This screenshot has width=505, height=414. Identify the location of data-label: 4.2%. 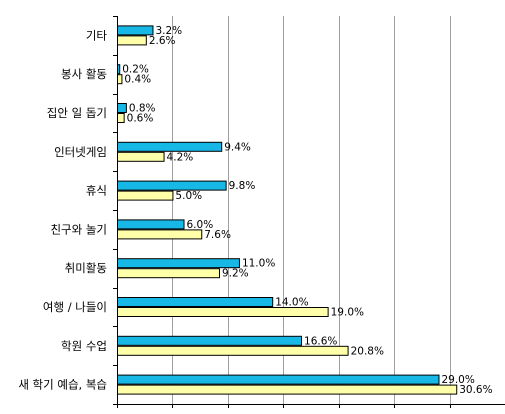
(180, 157).